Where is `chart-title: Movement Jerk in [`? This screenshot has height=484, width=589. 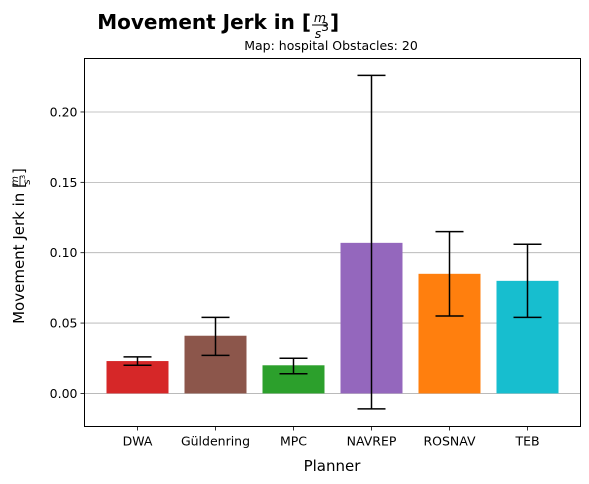
chart-title: Movement Jerk in [ is located at coordinates (204, 22).